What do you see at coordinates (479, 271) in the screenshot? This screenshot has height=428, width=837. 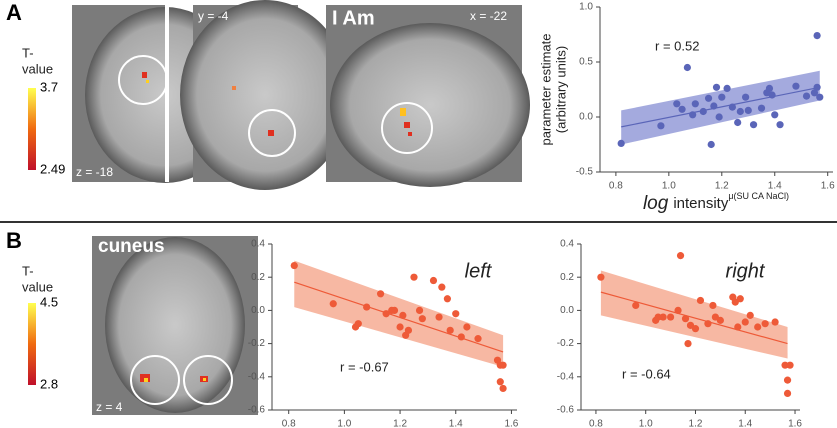 I see `chart-title: left` at bounding box center [479, 271].